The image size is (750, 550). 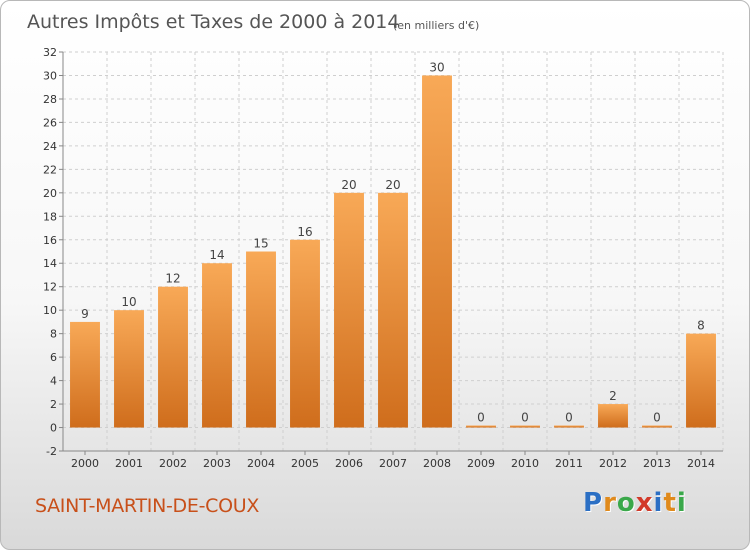 I want to click on y-tick-label: 0, so click(x=53, y=428).